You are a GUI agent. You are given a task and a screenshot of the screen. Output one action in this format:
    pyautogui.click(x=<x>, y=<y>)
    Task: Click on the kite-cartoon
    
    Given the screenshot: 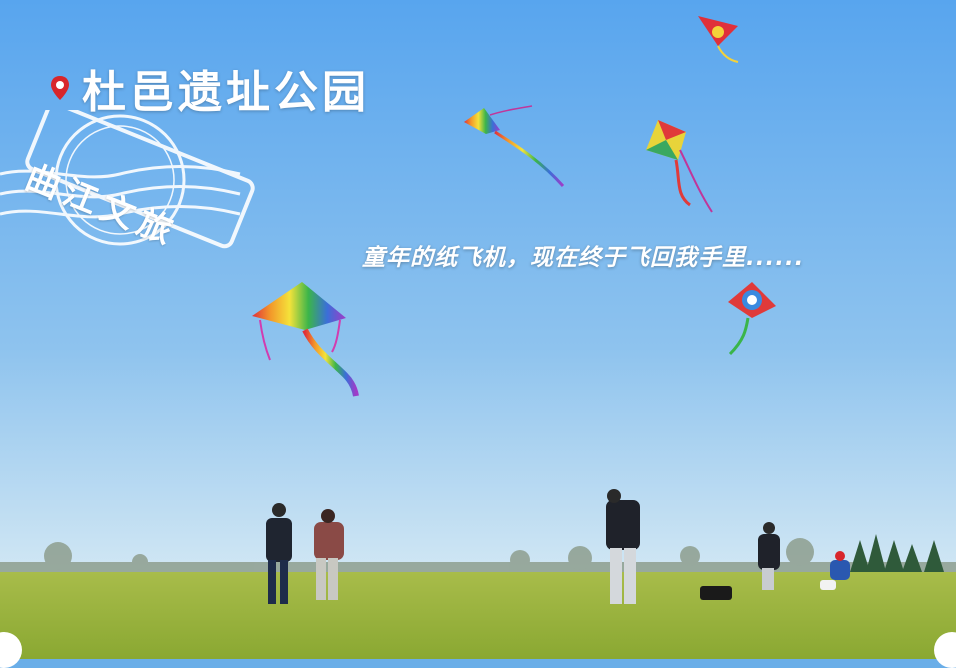 What is the action you would take?
    pyautogui.click(x=752, y=319)
    